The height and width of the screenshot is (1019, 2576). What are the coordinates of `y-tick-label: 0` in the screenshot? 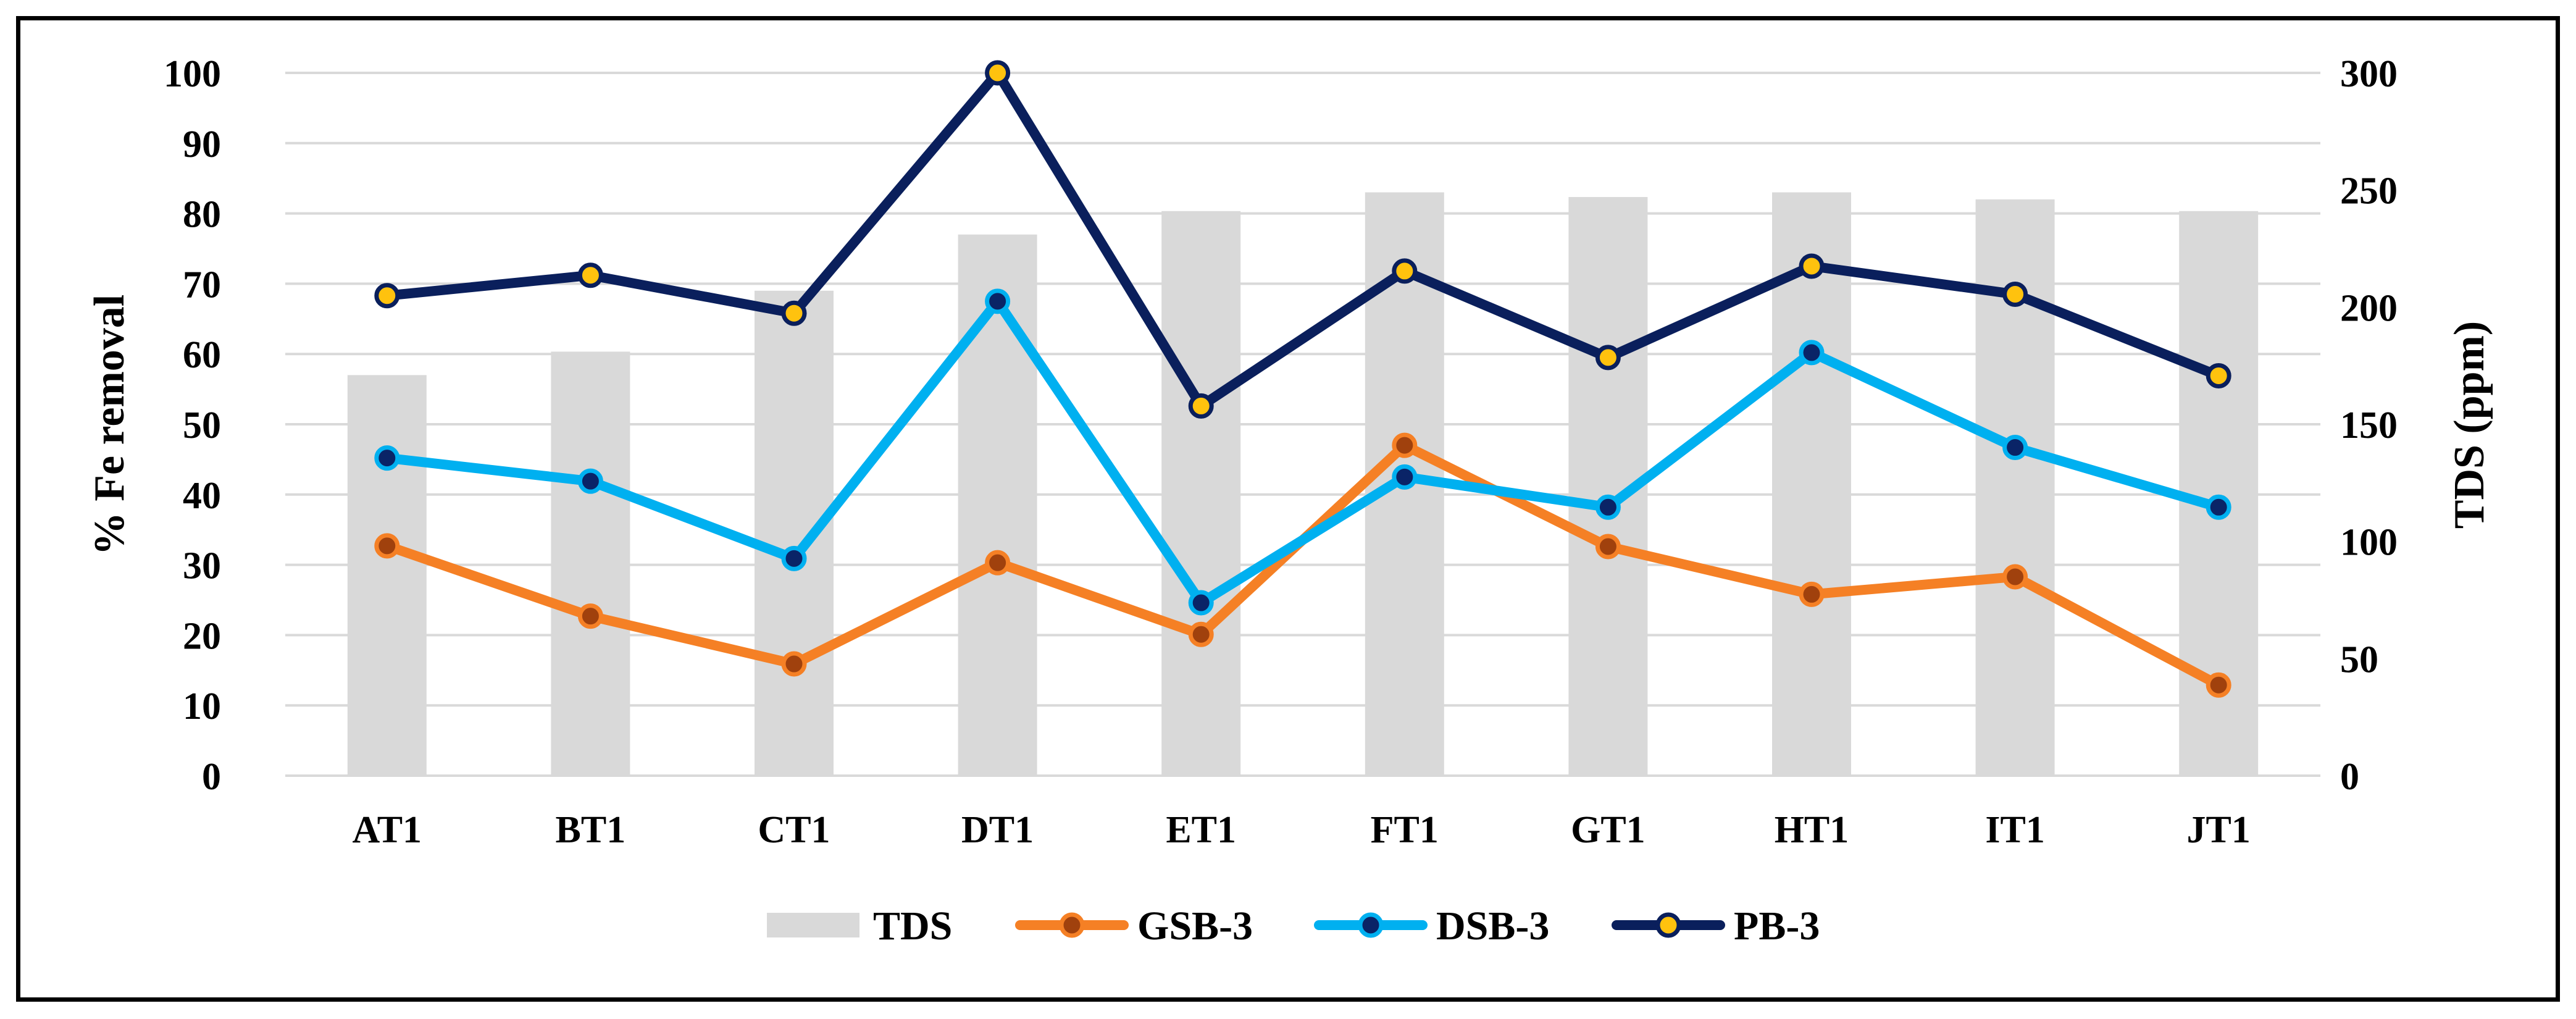 It's located at (211, 777).